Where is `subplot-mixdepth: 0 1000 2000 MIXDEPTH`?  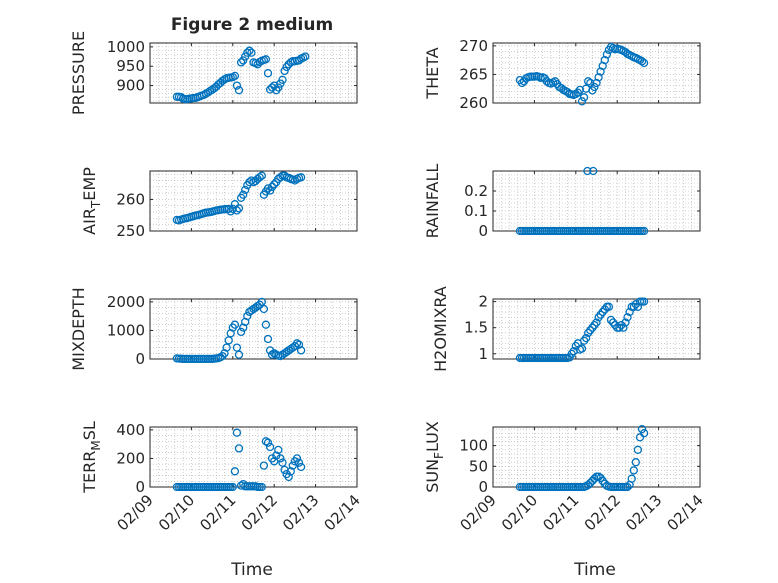 subplot-mixdepth: 0 1000 2000 MIXDEPTH is located at coordinates (213, 329).